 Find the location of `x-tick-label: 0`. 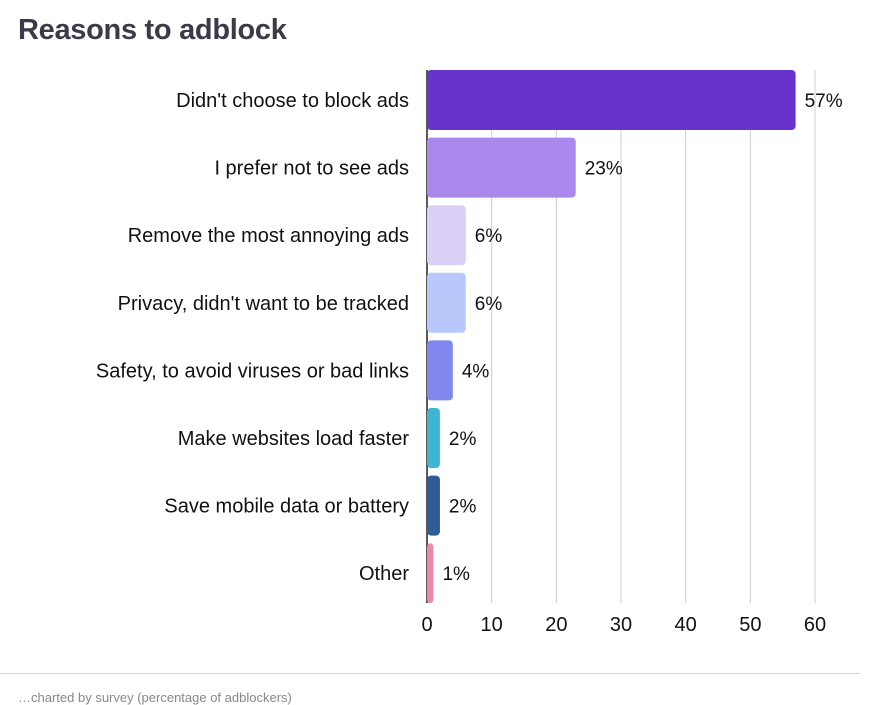

x-tick-label: 0 is located at coordinates (426, 625).